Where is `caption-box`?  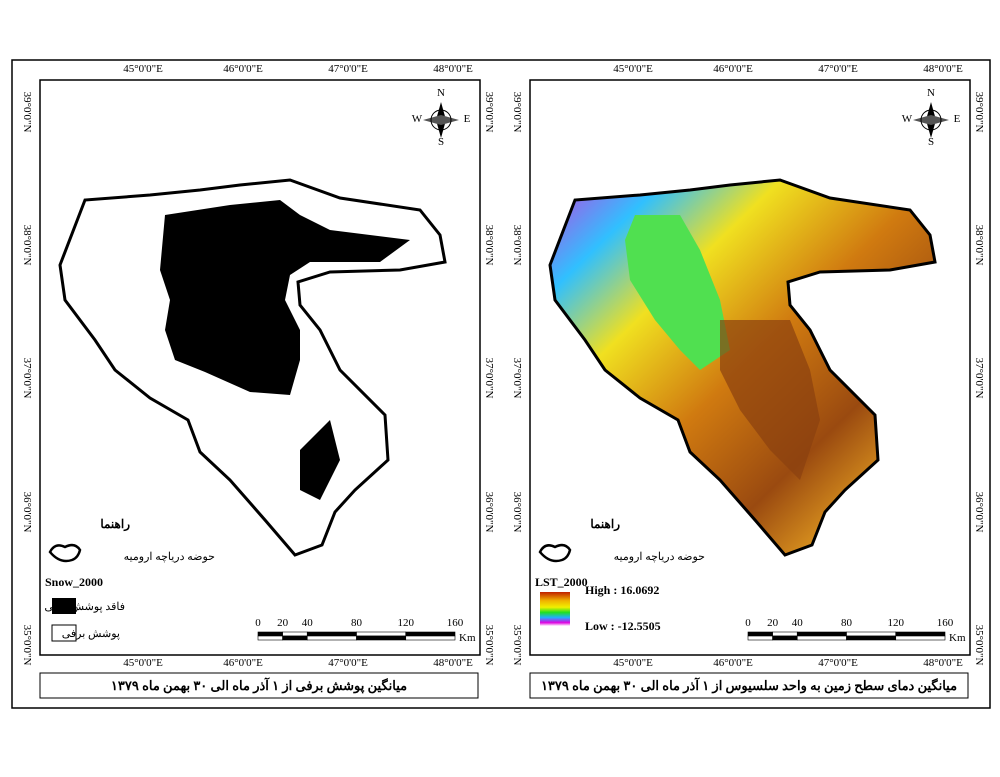
caption-box is located at coordinates (259, 685).